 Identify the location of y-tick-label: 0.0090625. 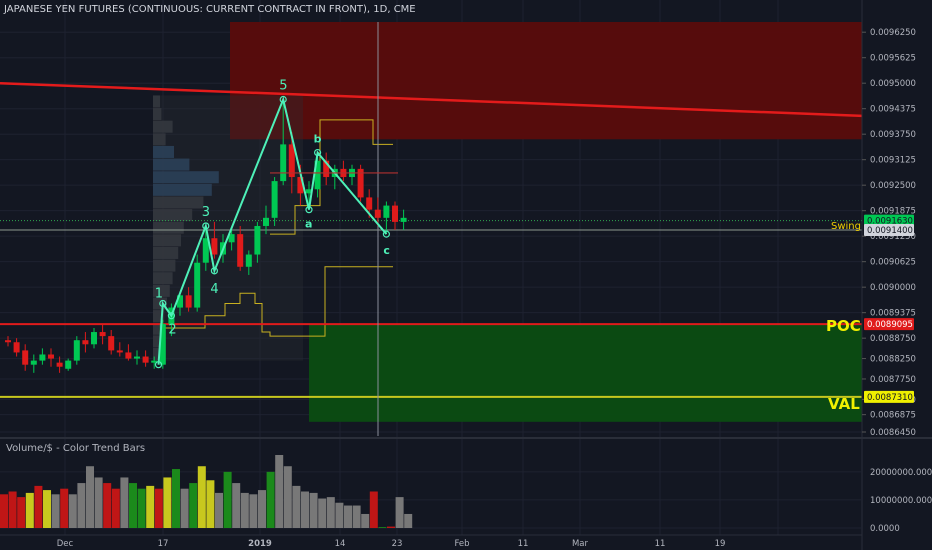
(893, 263).